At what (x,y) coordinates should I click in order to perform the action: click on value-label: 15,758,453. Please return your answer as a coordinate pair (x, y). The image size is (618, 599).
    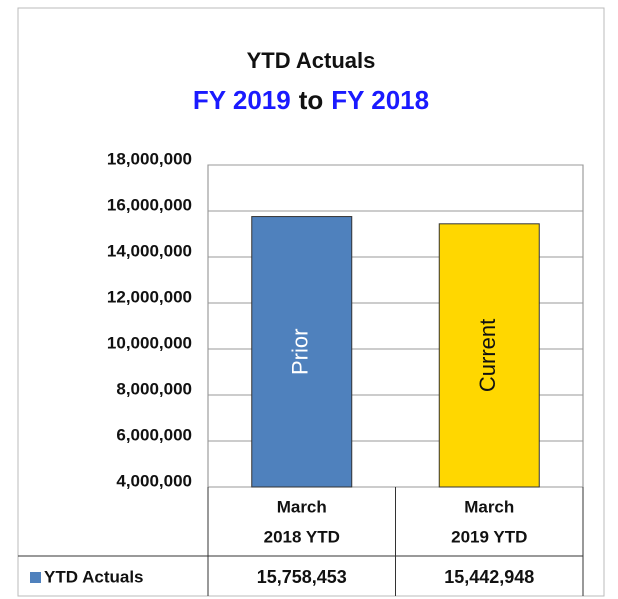
    Looking at the image, I should click on (302, 577).